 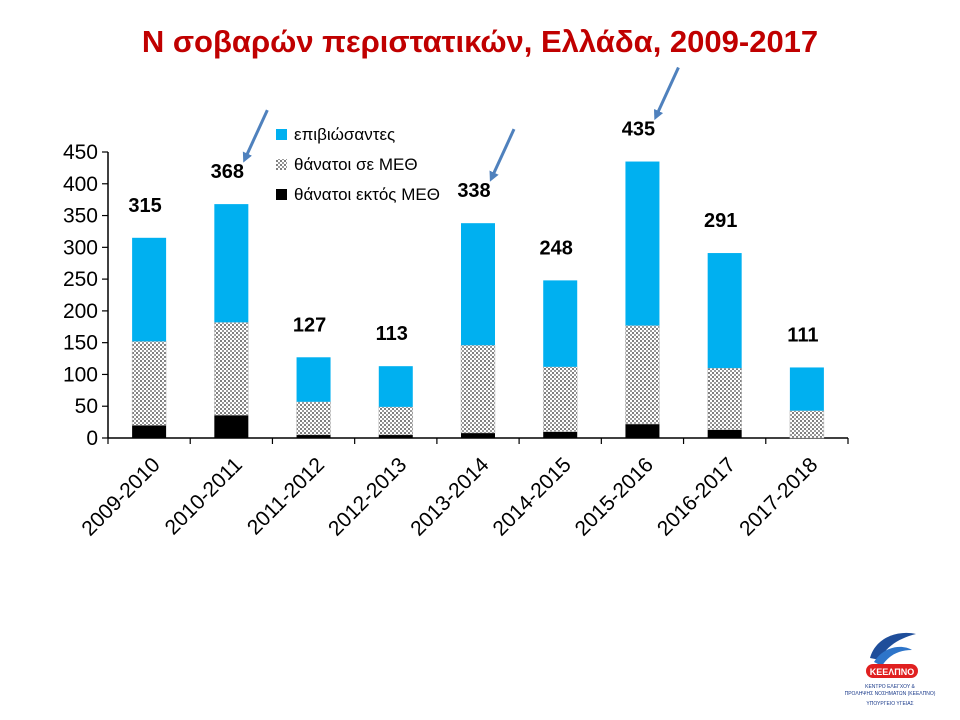 What do you see at coordinates (531, 496) in the screenshot?
I see `x-category-label: 2014-2015` at bounding box center [531, 496].